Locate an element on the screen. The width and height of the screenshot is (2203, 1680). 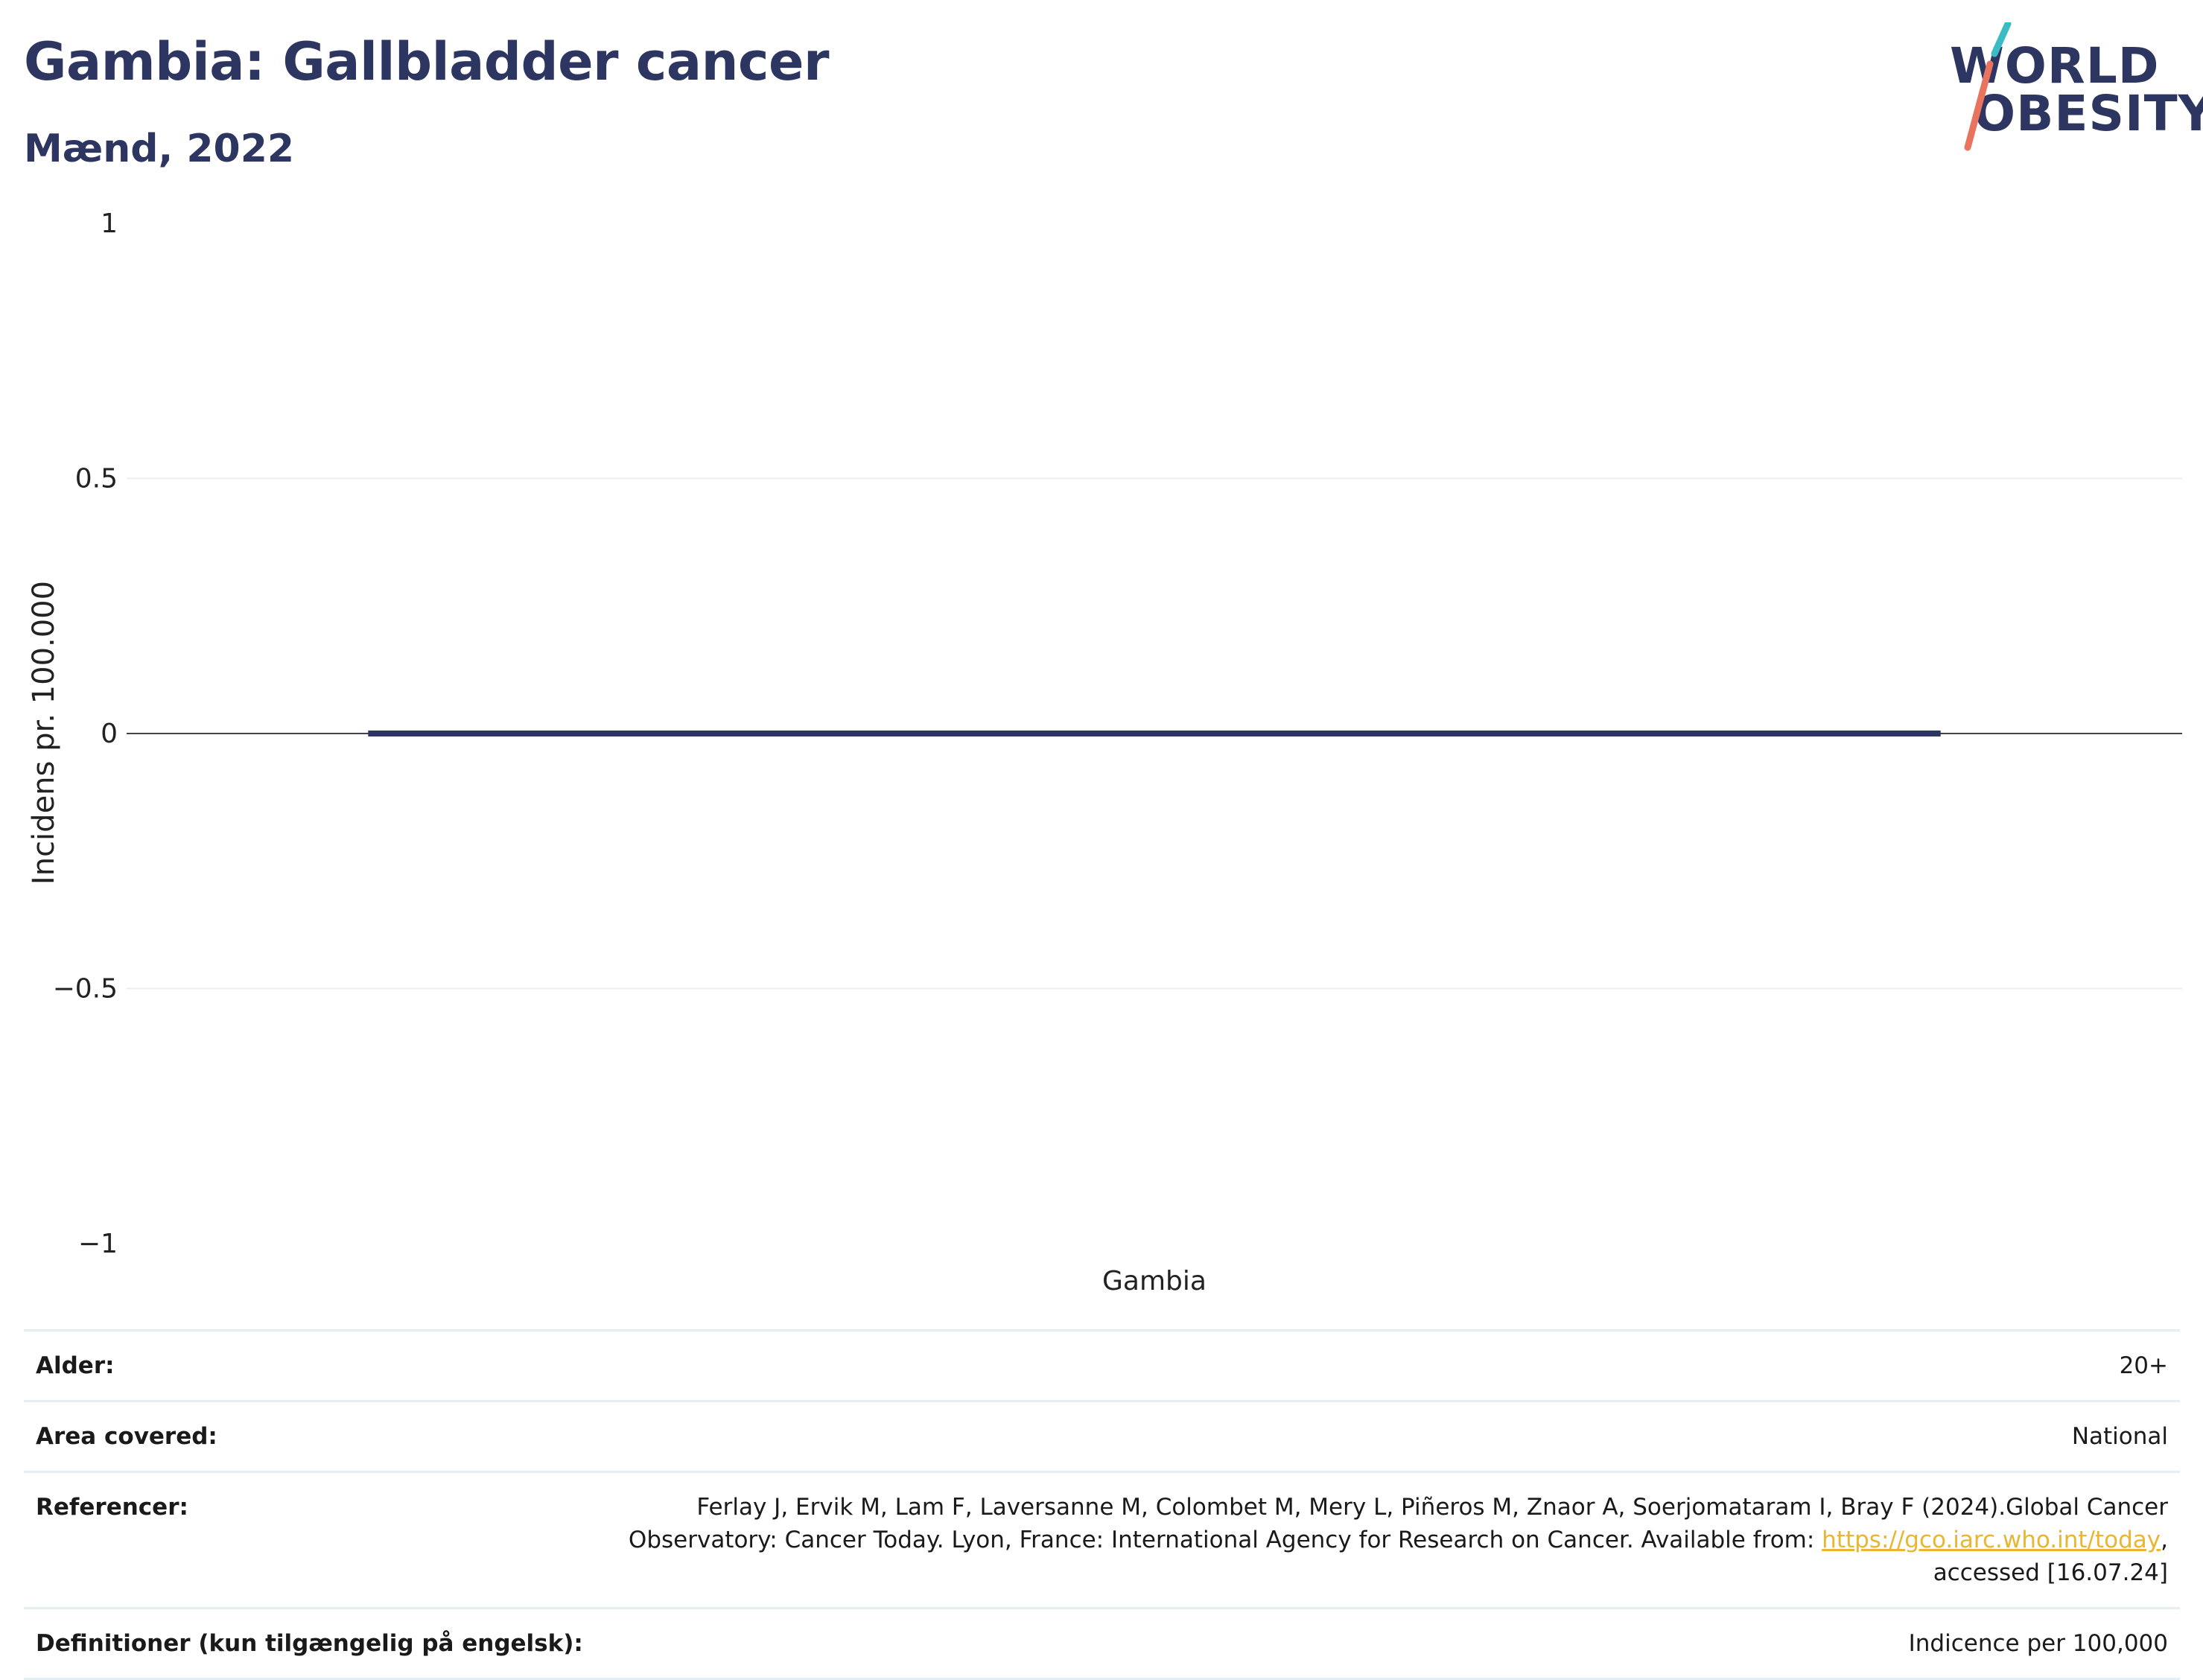
info-value: Indicence per 100,000 is located at coordinates (2038, 1643).